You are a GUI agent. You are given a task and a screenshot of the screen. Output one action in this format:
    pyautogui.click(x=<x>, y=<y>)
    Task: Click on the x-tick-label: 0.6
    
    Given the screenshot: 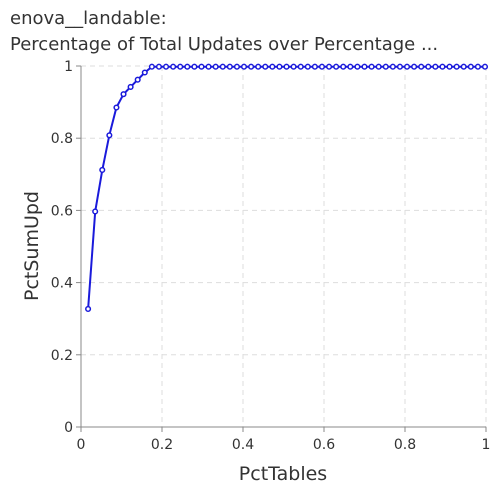 What is the action you would take?
    pyautogui.click(x=324, y=445)
    